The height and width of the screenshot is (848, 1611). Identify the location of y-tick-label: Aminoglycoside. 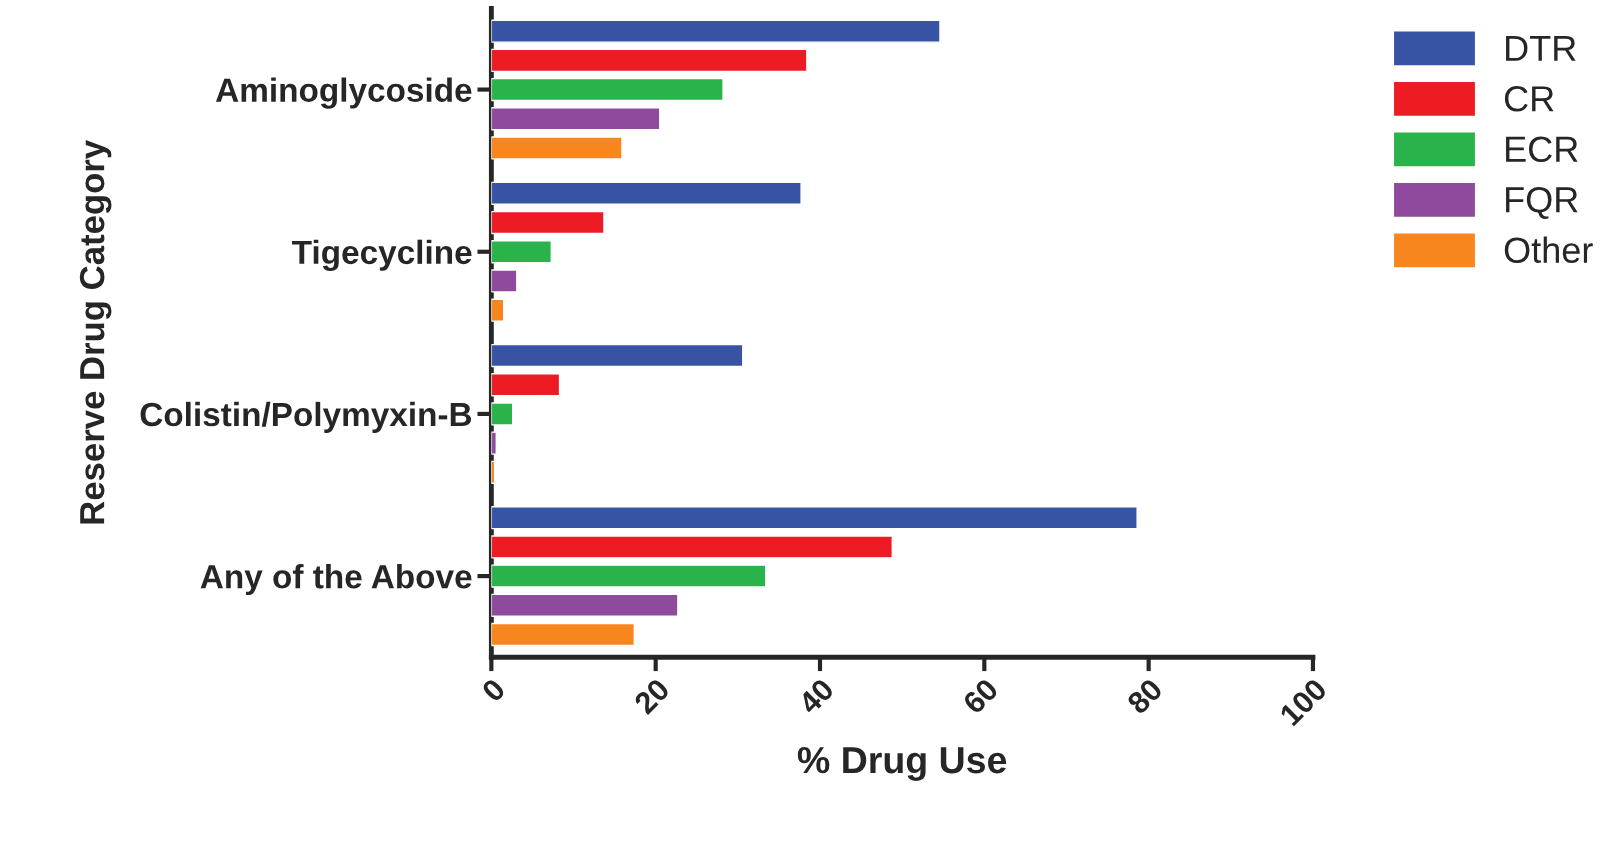
(344, 93).